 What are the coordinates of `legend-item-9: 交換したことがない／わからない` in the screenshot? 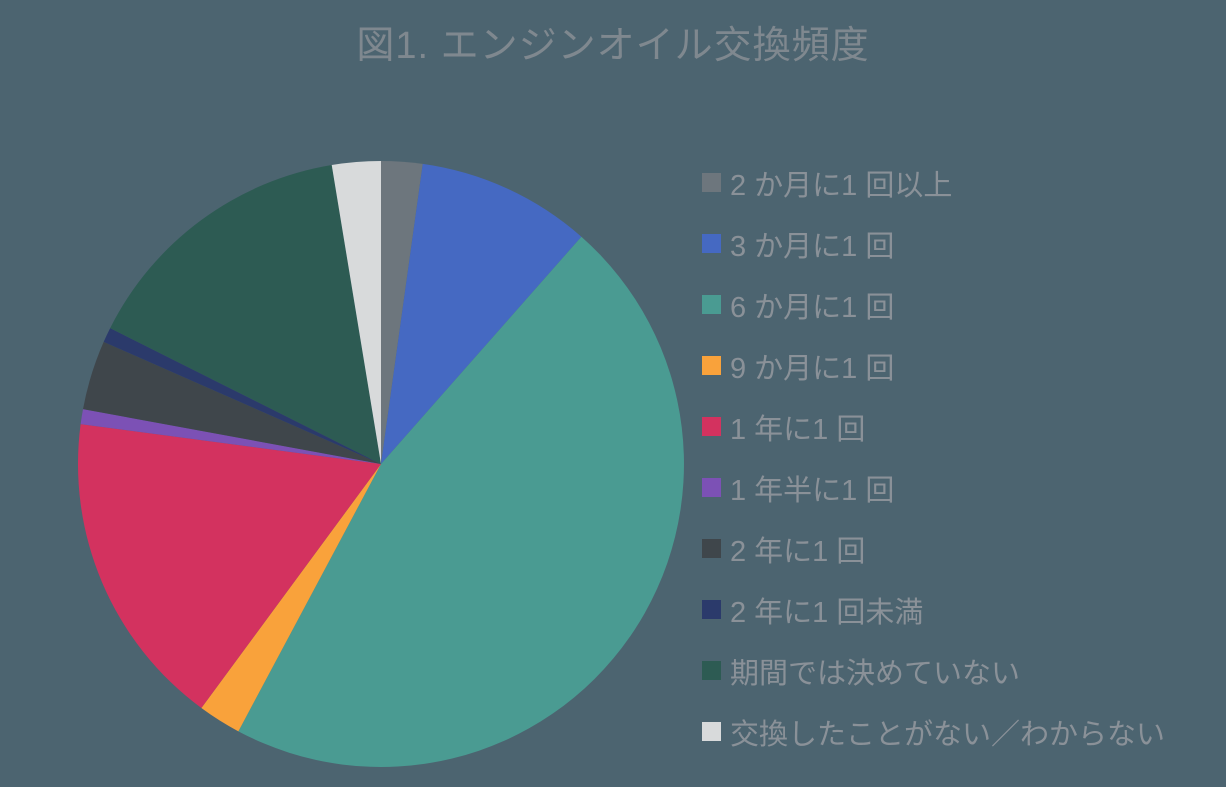 It's located at (933, 731).